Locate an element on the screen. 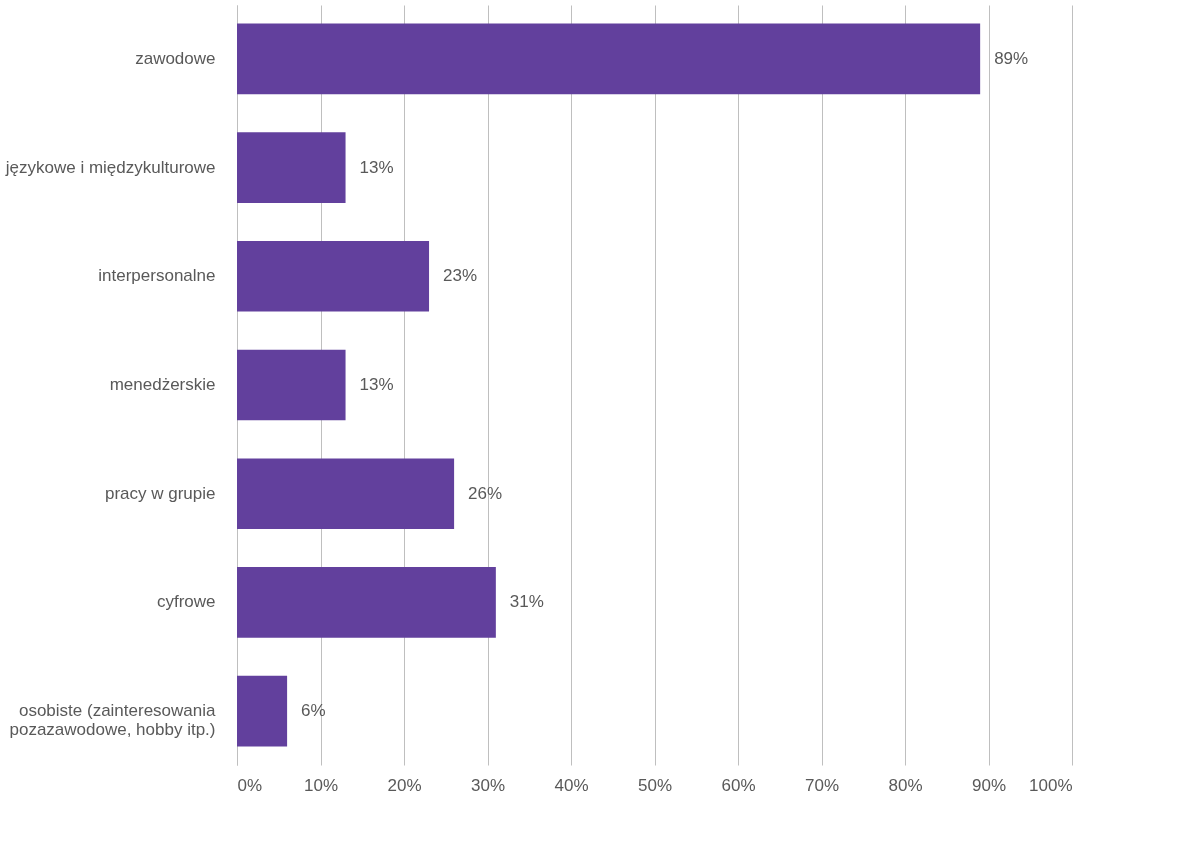 Image resolution: width=1177 pixels, height=844 pixels. data-label: 6% is located at coordinates (313, 711).